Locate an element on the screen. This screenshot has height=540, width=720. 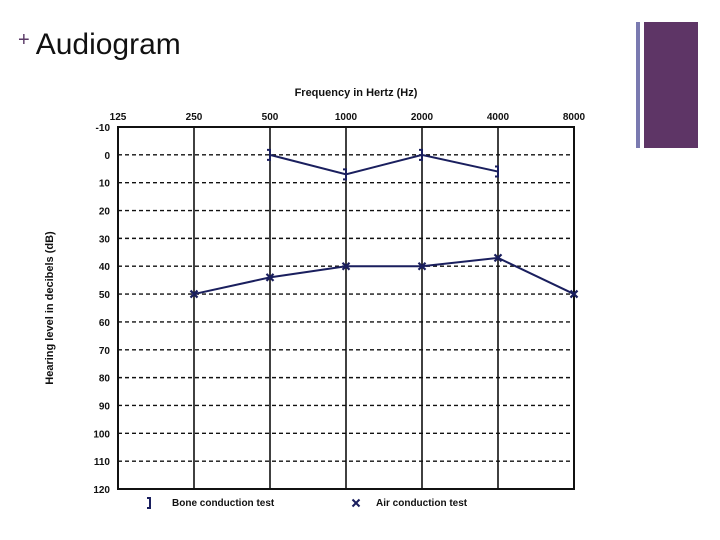
y-tick-label: 120 is located at coordinates (101, 490).